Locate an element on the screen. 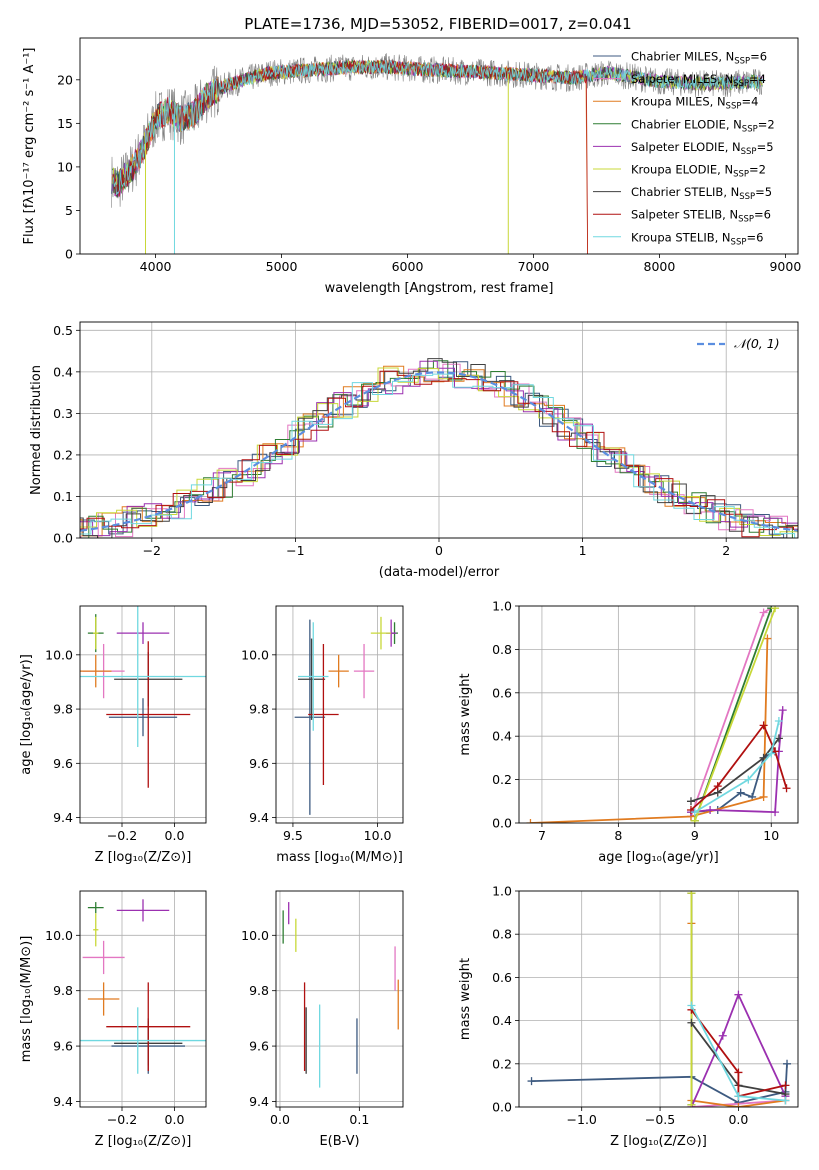  x-axis-label: E(B-V) is located at coordinates (339, 1141).